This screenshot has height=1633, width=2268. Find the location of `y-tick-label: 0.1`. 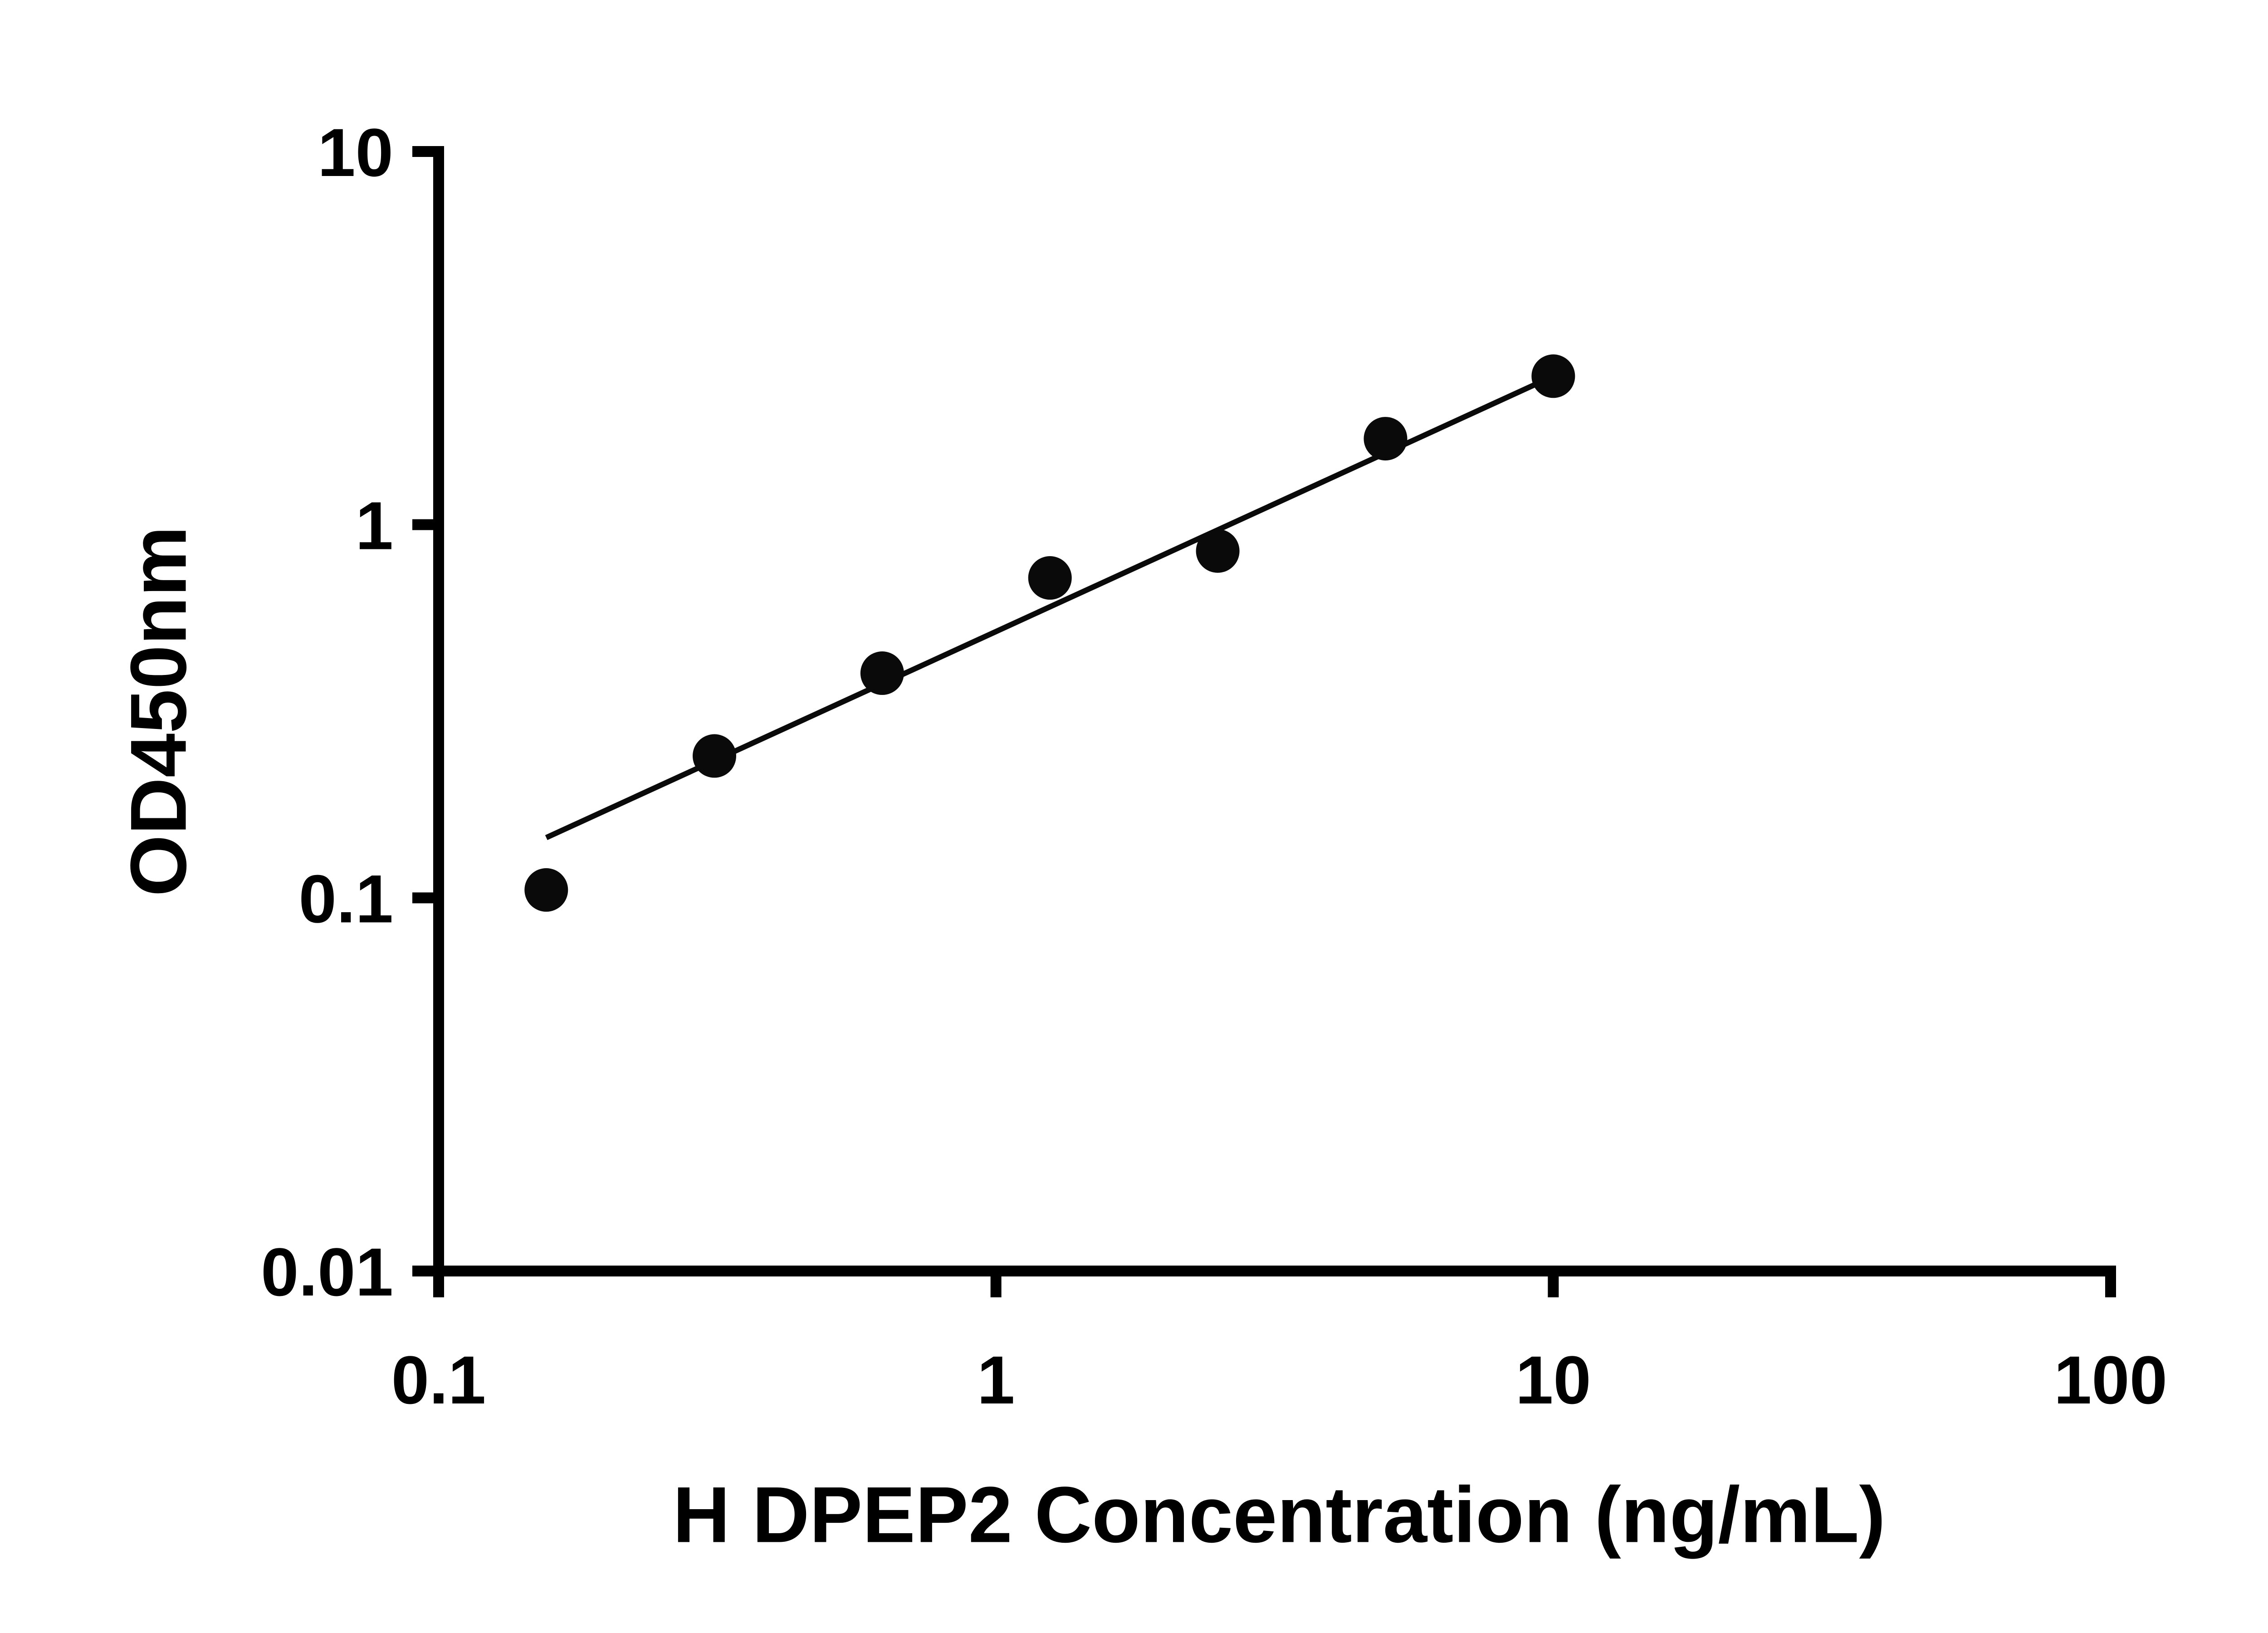

y-tick-label: 0.1 is located at coordinates (346, 899).